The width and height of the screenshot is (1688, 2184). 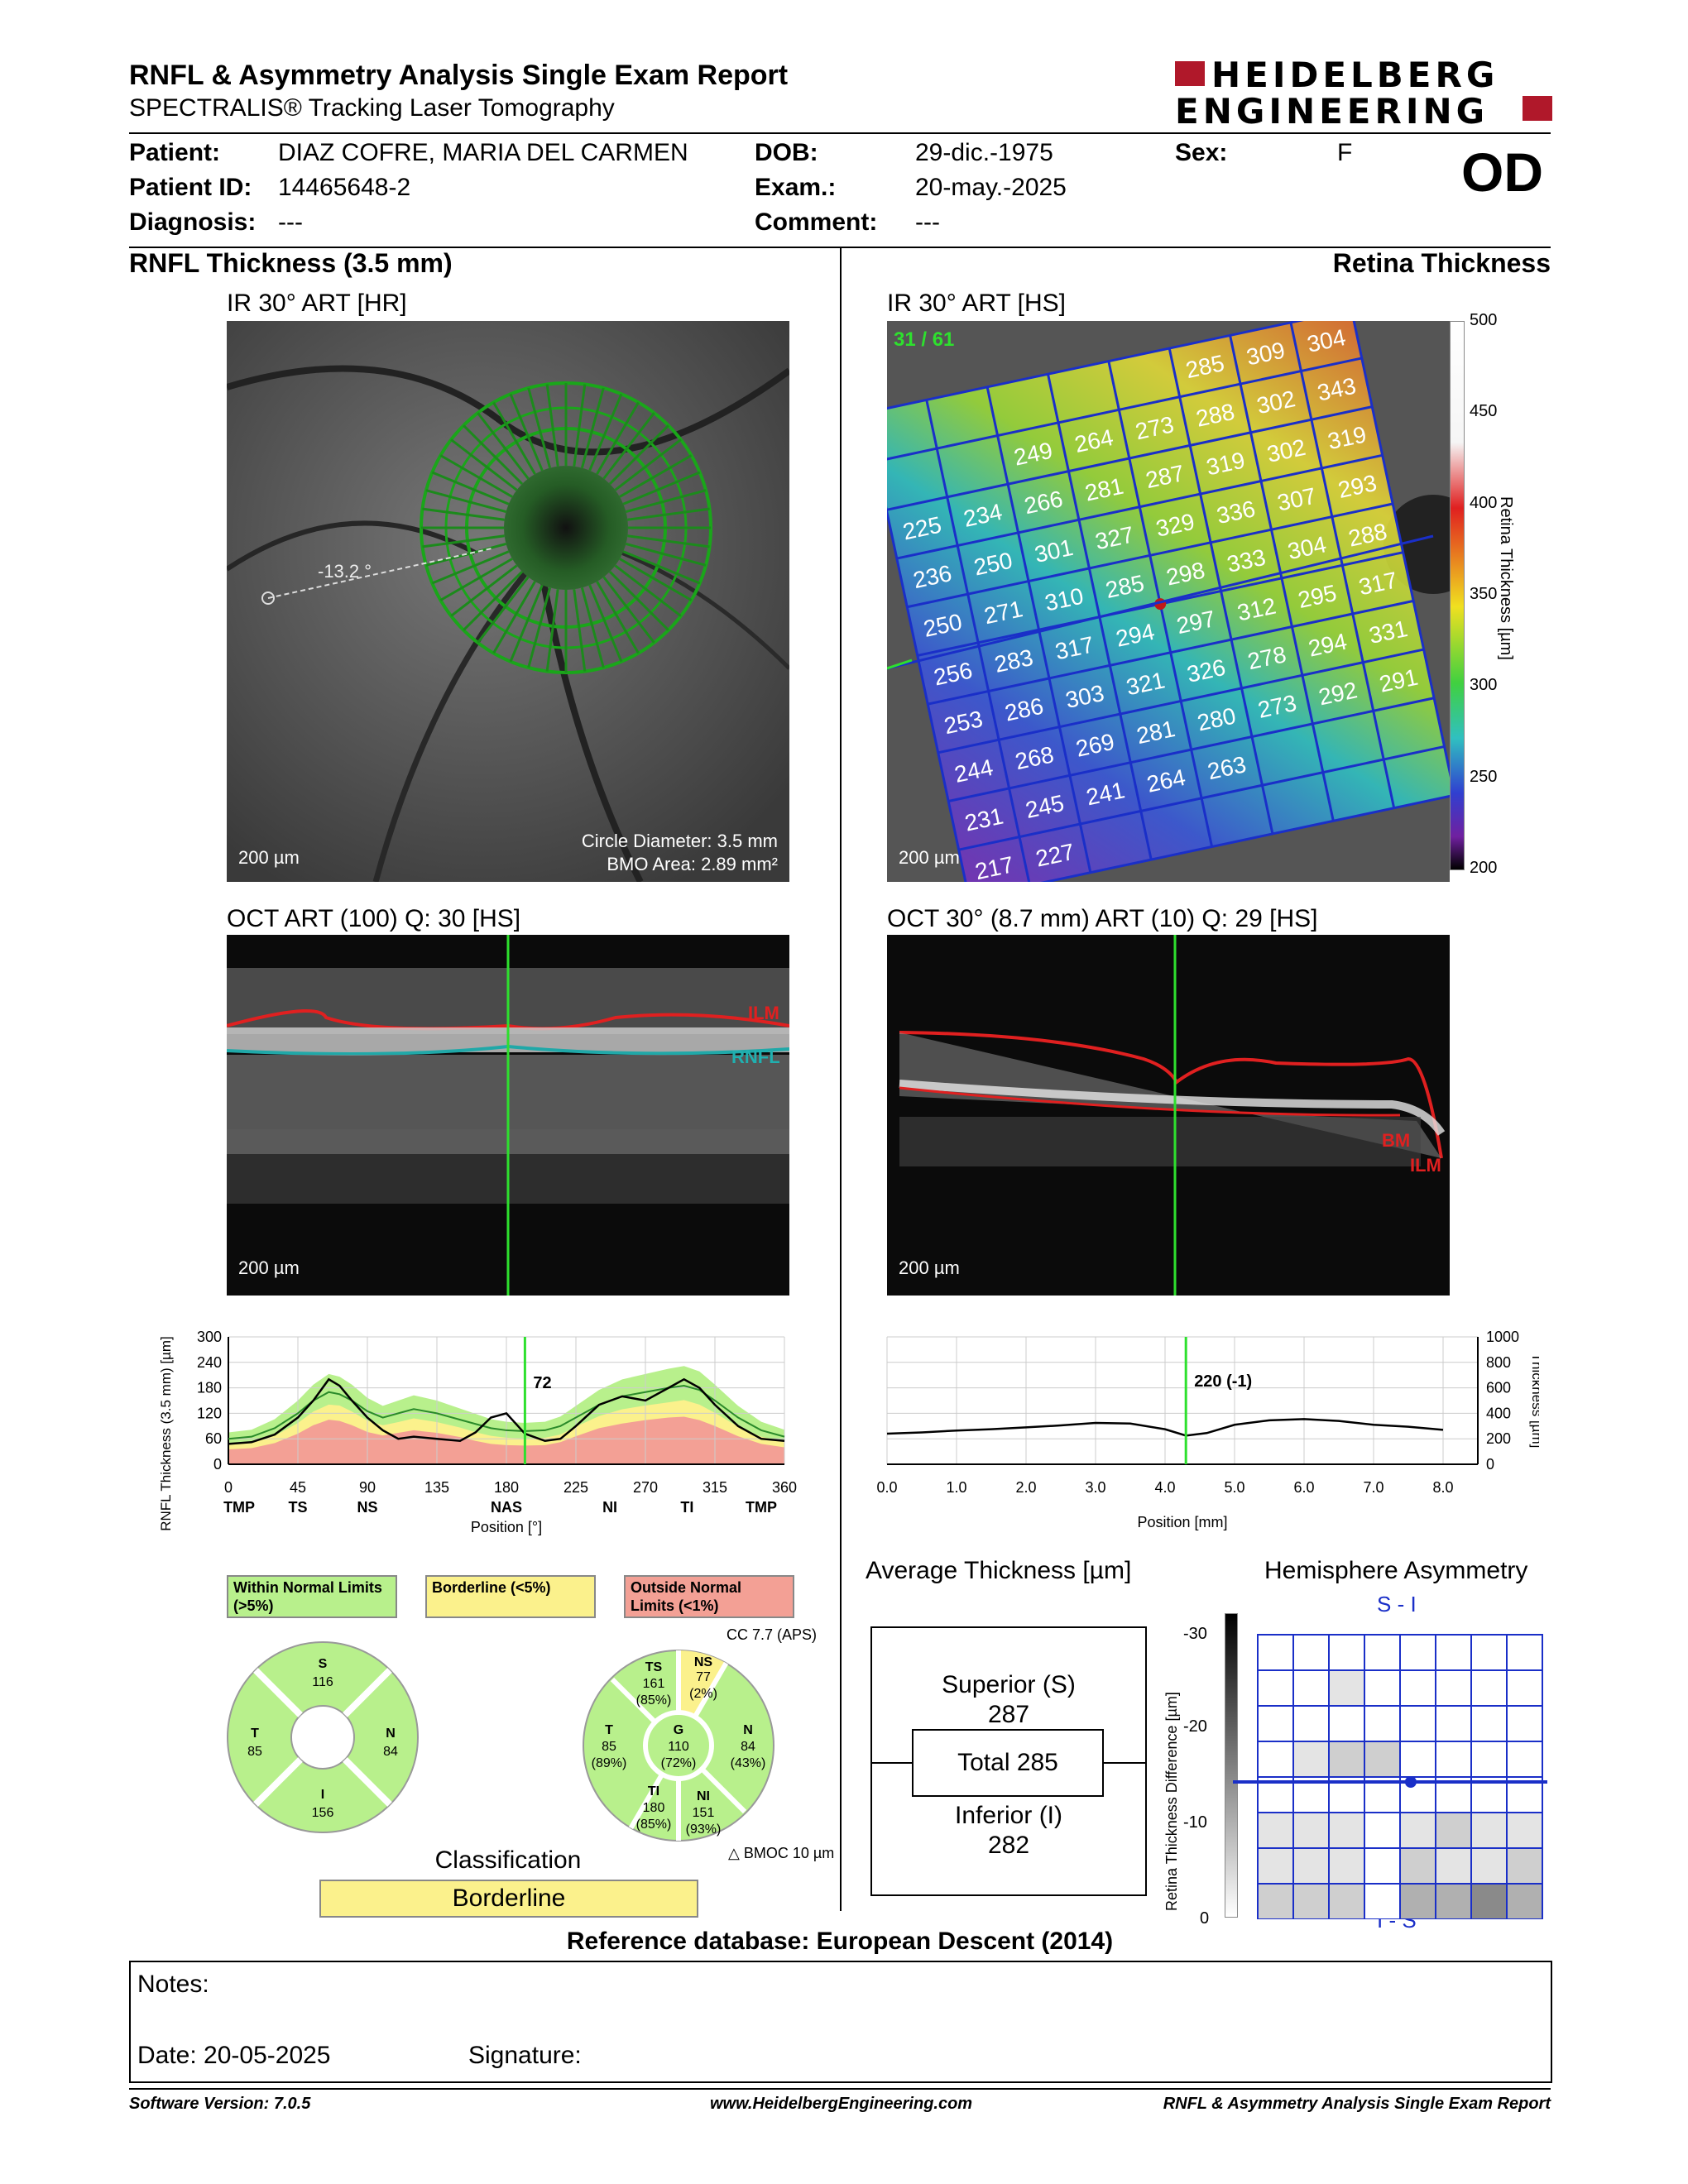 What do you see at coordinates (436, 1487) in the screenshot?
I see `rnfl-xtick: 135` at bounding box center [436, 1487].